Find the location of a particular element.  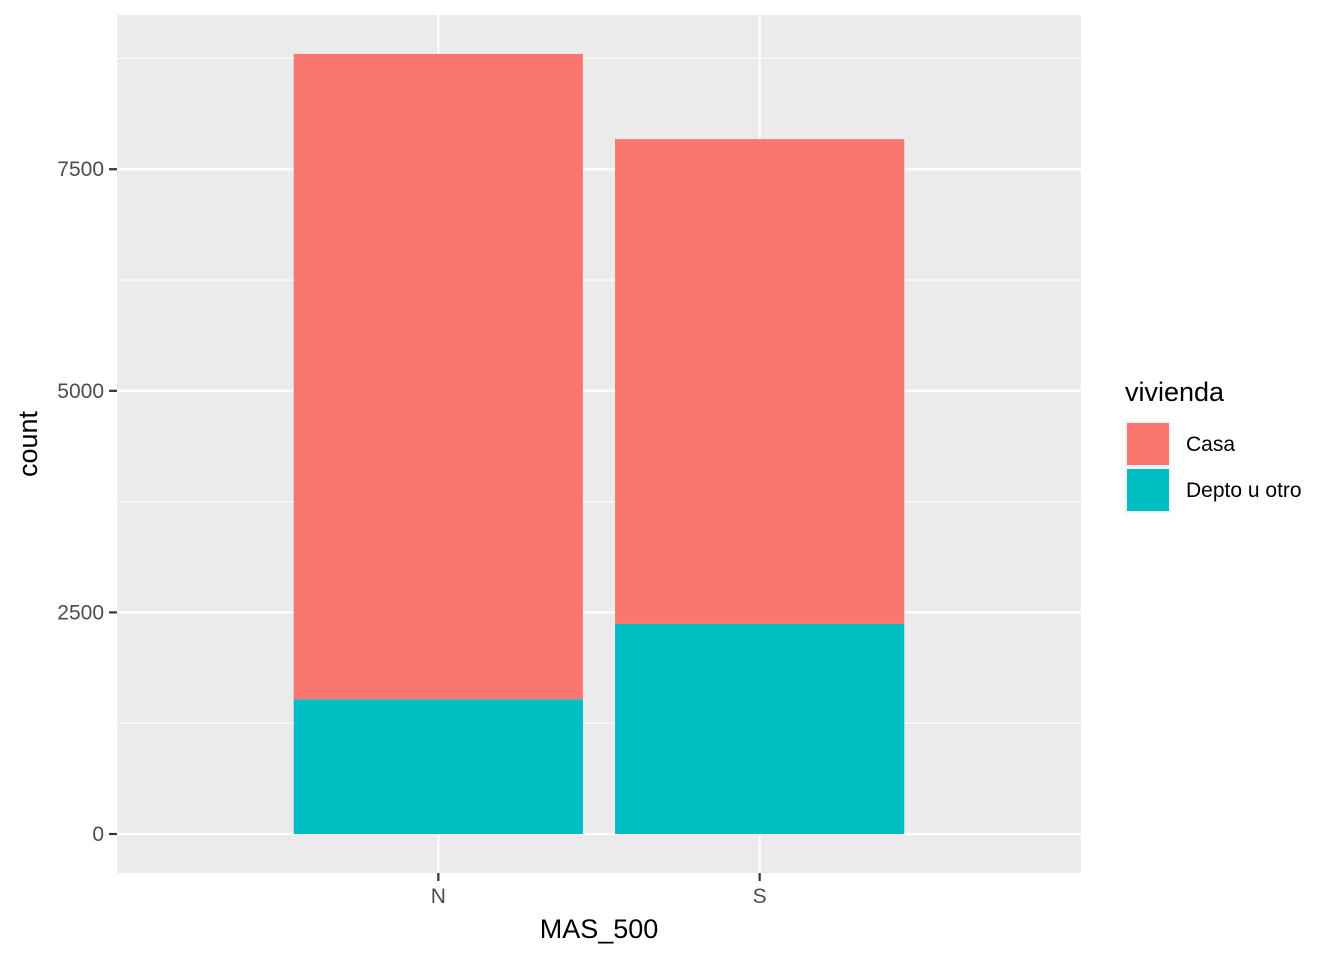

y-tick-label: 5000 is located at coordinates (80, 391).